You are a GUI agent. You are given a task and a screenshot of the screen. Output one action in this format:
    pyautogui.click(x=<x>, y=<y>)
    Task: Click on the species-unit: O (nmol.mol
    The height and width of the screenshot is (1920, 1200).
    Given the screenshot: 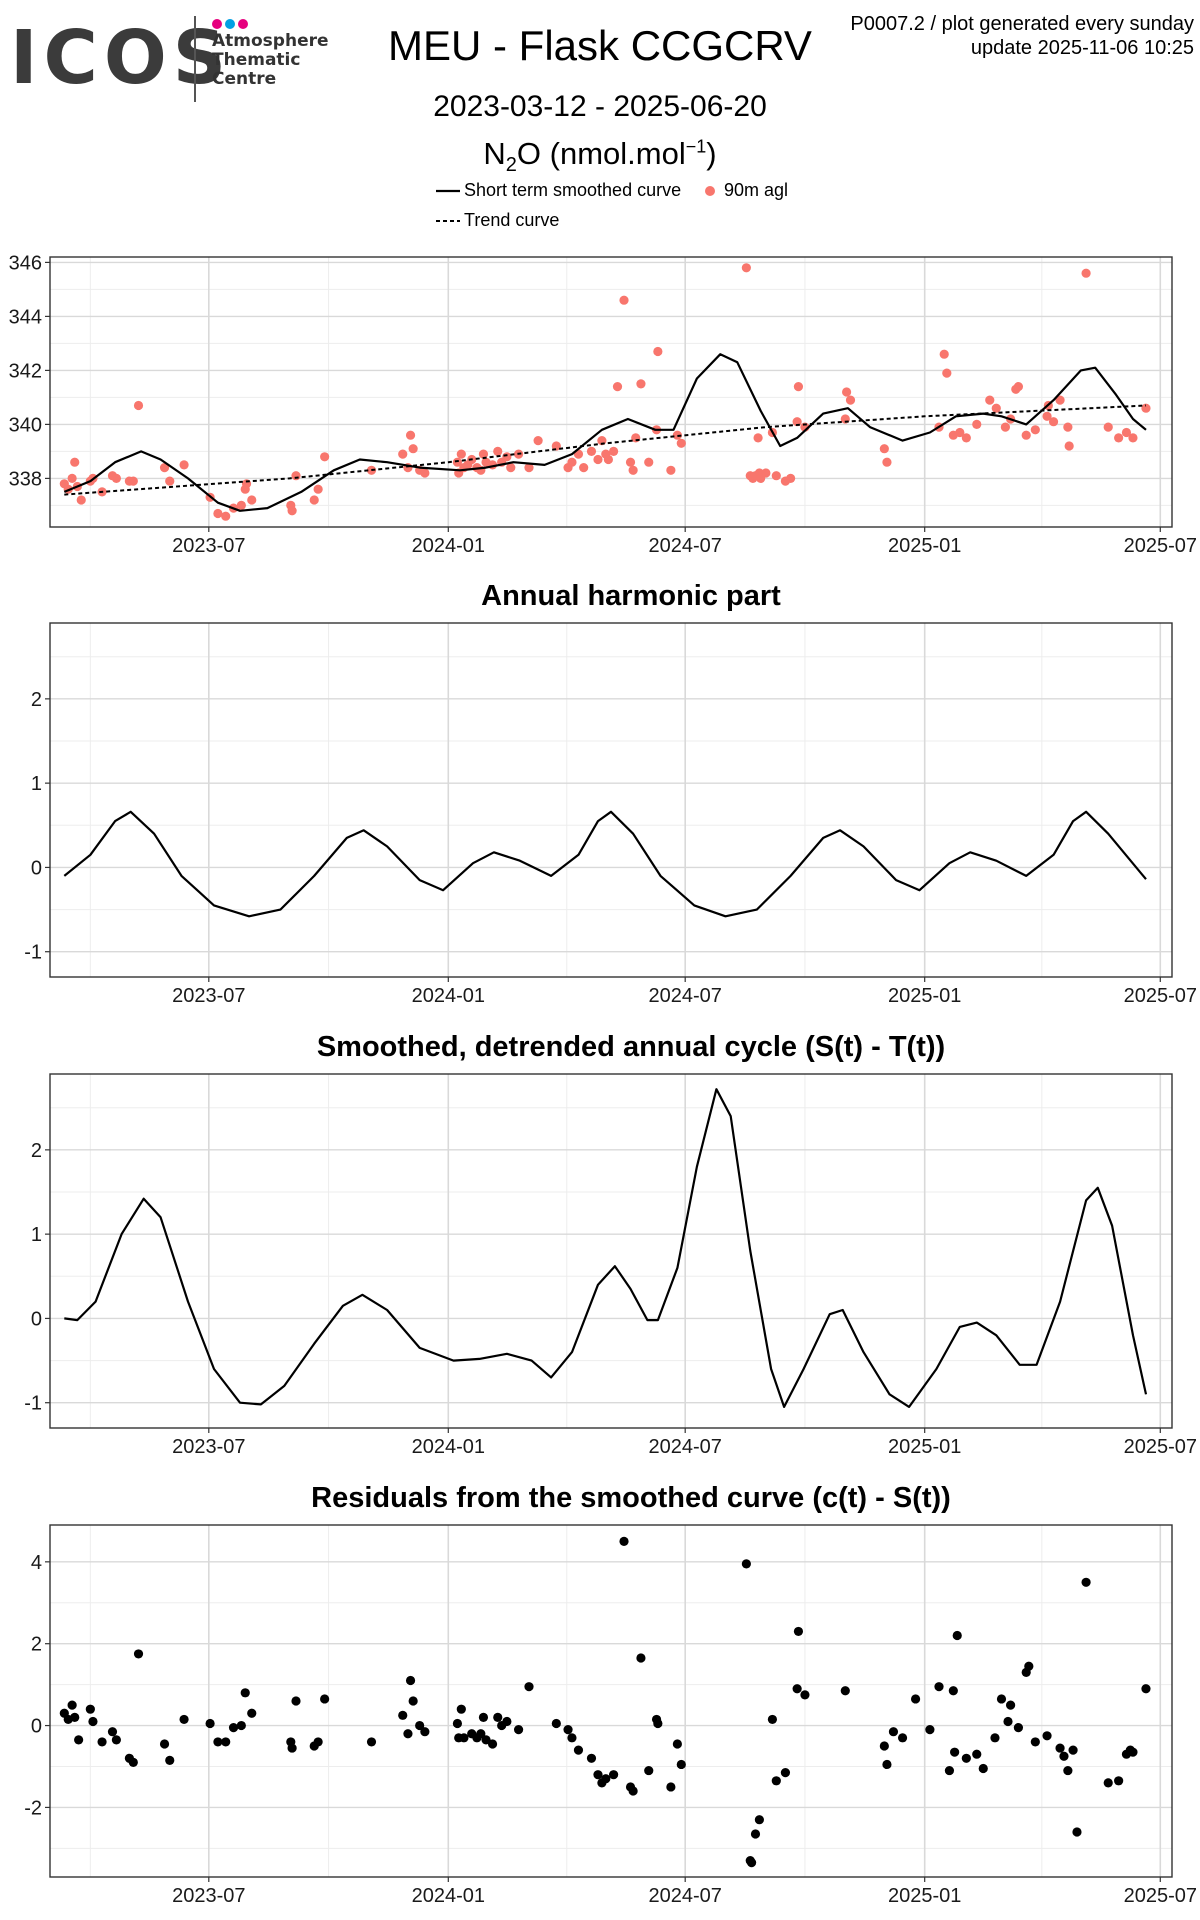 What is the action you would take?
    pyautogui.click(x=601, y=153)
    